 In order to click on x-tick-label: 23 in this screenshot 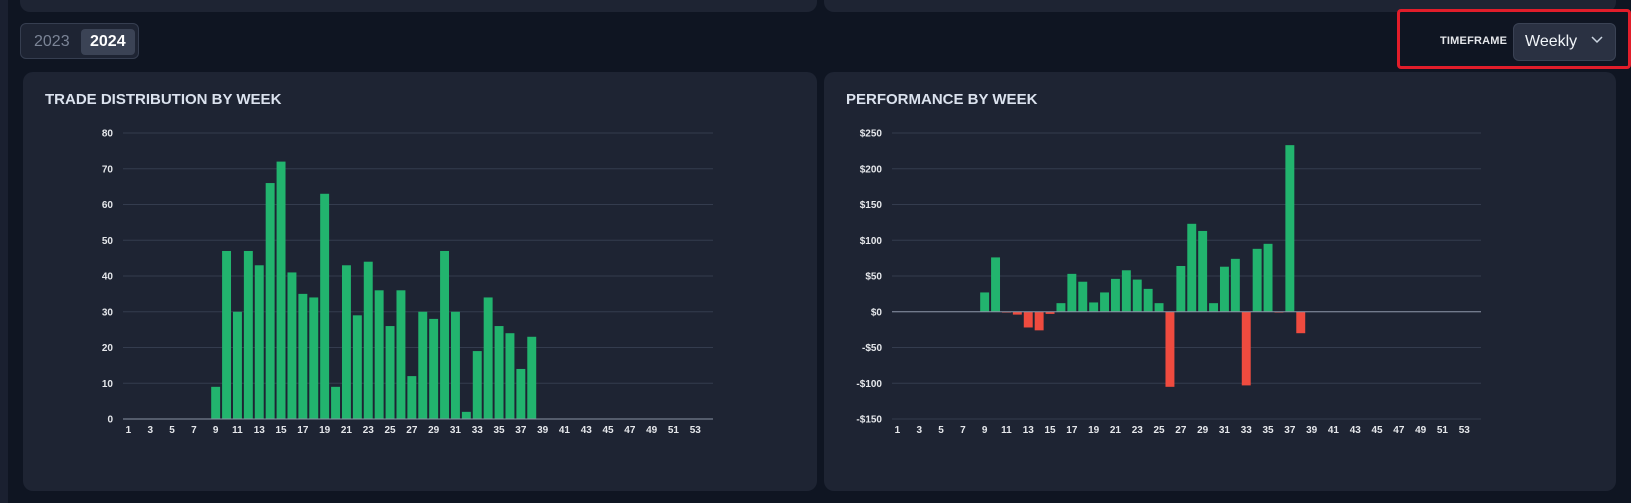, I will do `click(369, 430)`.